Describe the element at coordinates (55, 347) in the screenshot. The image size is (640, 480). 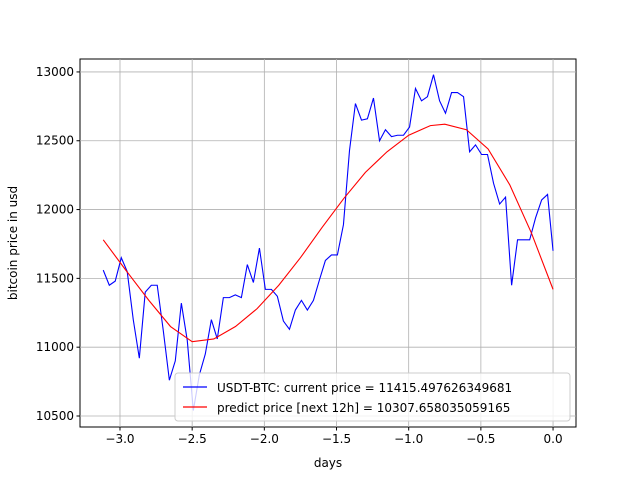
I see `y-tick-label: 11000` at that location.